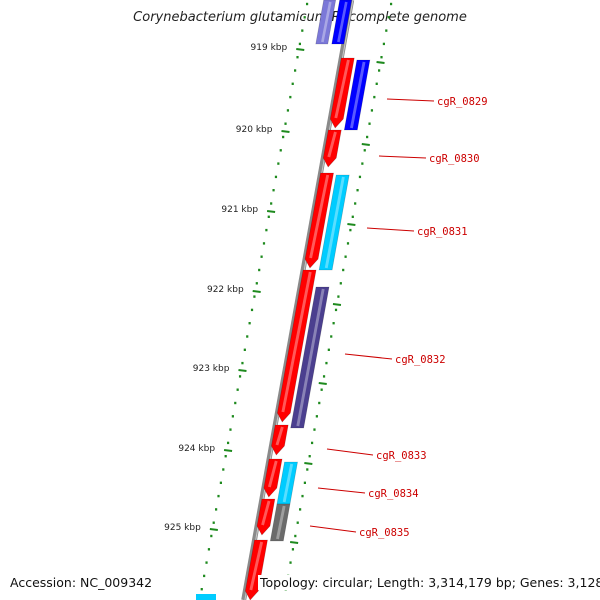  What do you see at coordinates (182, 528) in the screenshot?
I see `tick-label: 925 kbp` at bounding box center [182, 528].